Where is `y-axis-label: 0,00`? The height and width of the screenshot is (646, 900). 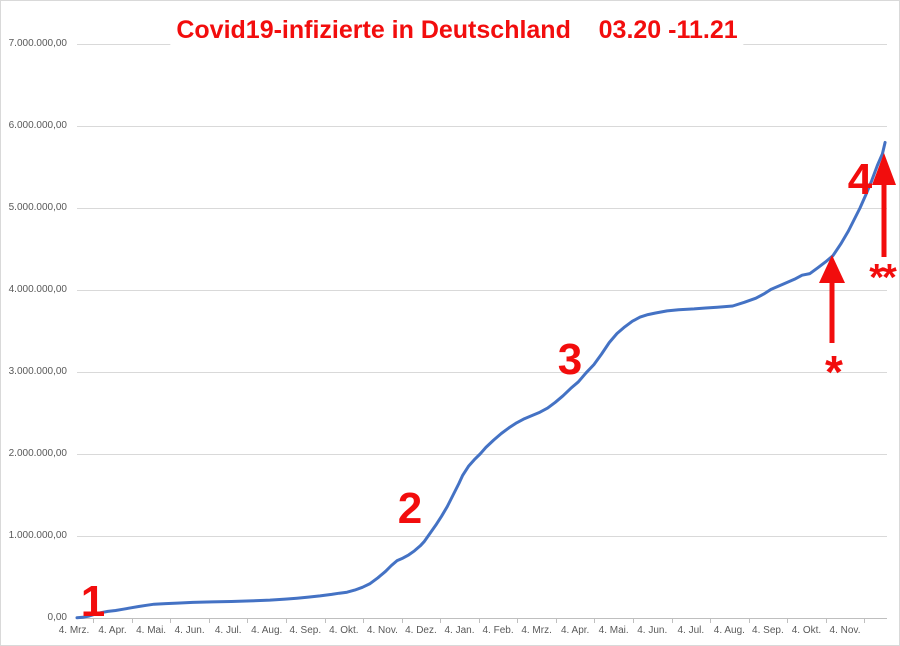
y-axis-label: 0,00 is located at coordinates (57, 617).